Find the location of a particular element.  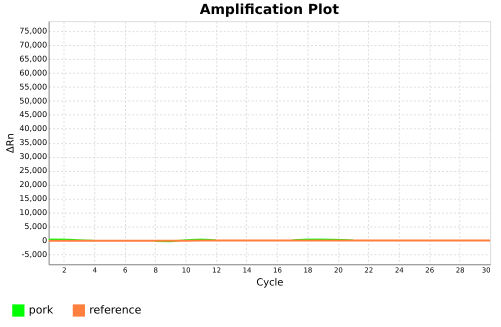

y-tick-label: 5,000 is located at coordinates (36, 226).